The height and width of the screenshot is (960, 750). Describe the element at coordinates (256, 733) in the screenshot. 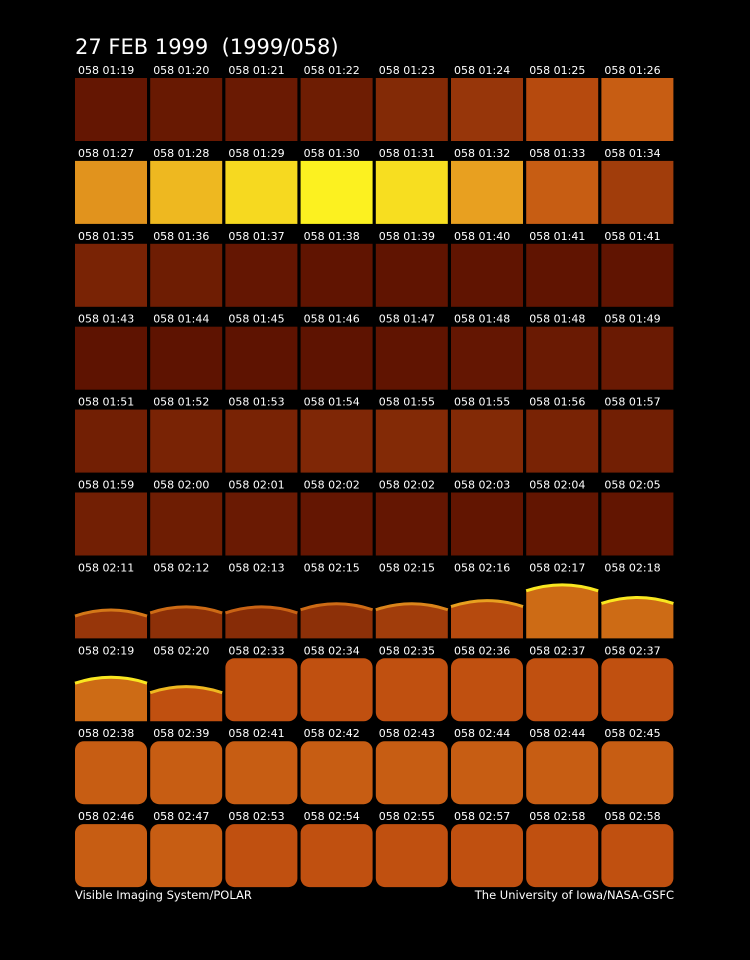

I see `frame-label: 058 02:41` at that location.